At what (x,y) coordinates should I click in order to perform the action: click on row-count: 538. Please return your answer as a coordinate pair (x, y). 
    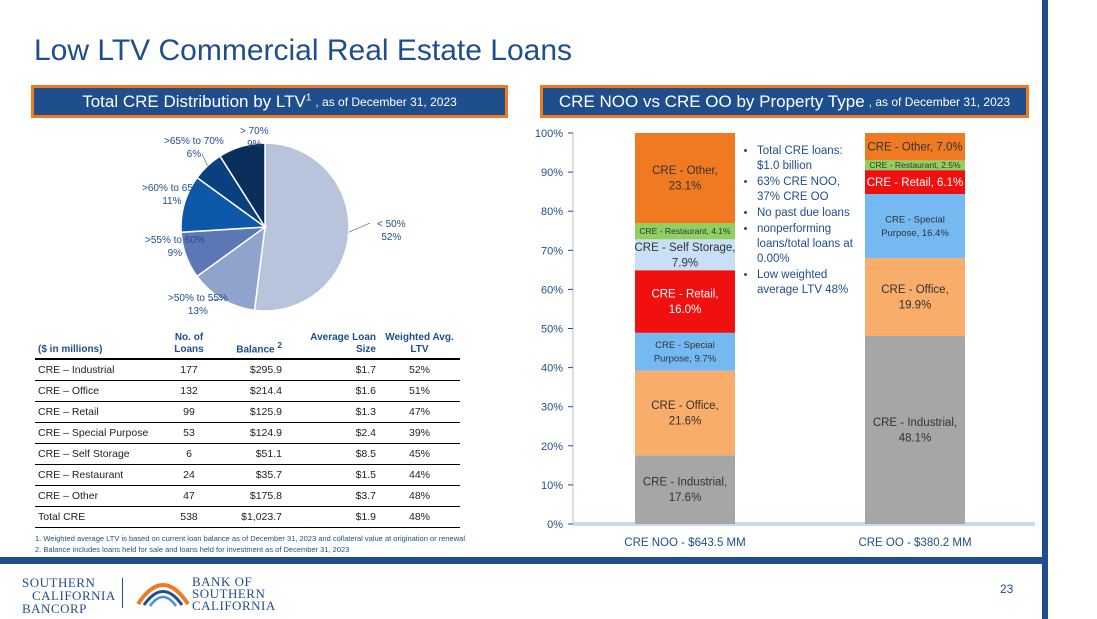
    Looking at the image, I should click on (189, 517).